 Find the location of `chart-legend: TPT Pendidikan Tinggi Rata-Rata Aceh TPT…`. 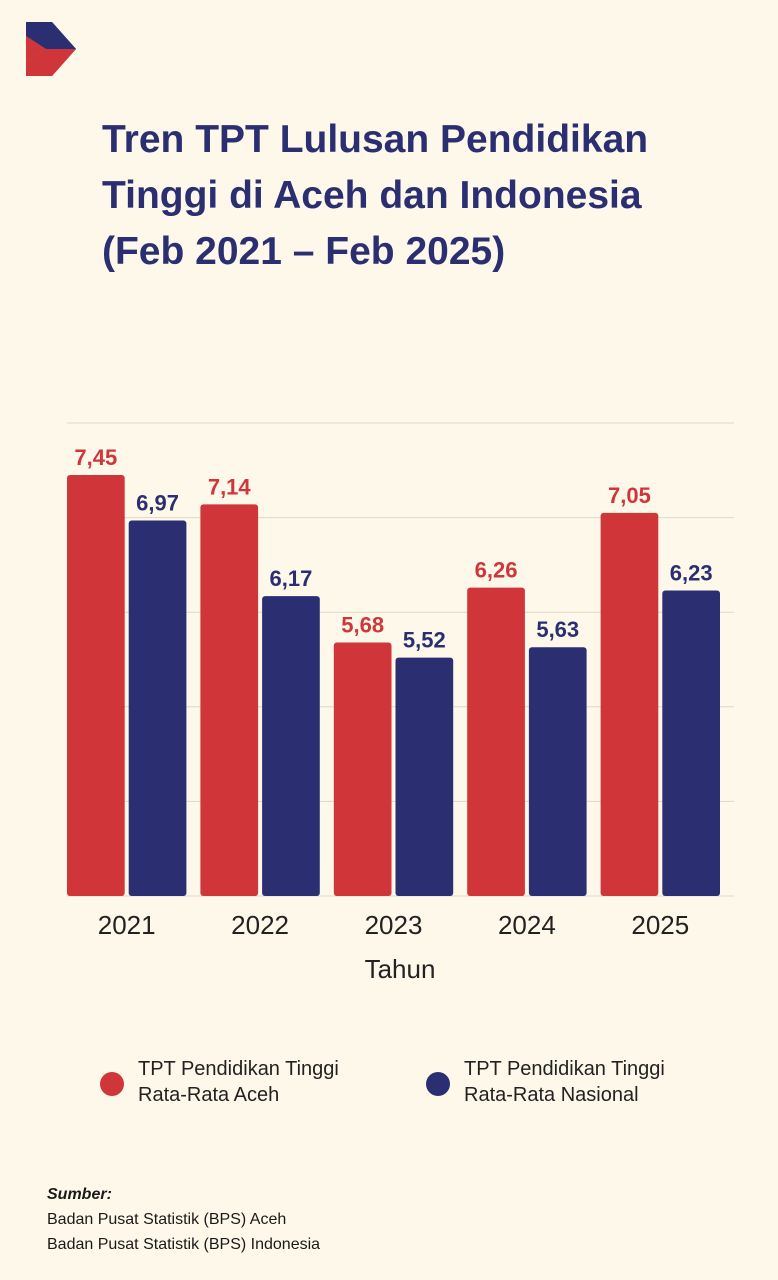

chart-legend: TPT Pendidikan Tinggi Rata-Rata Aceh TPT… is located at coordinates (389, 1086).